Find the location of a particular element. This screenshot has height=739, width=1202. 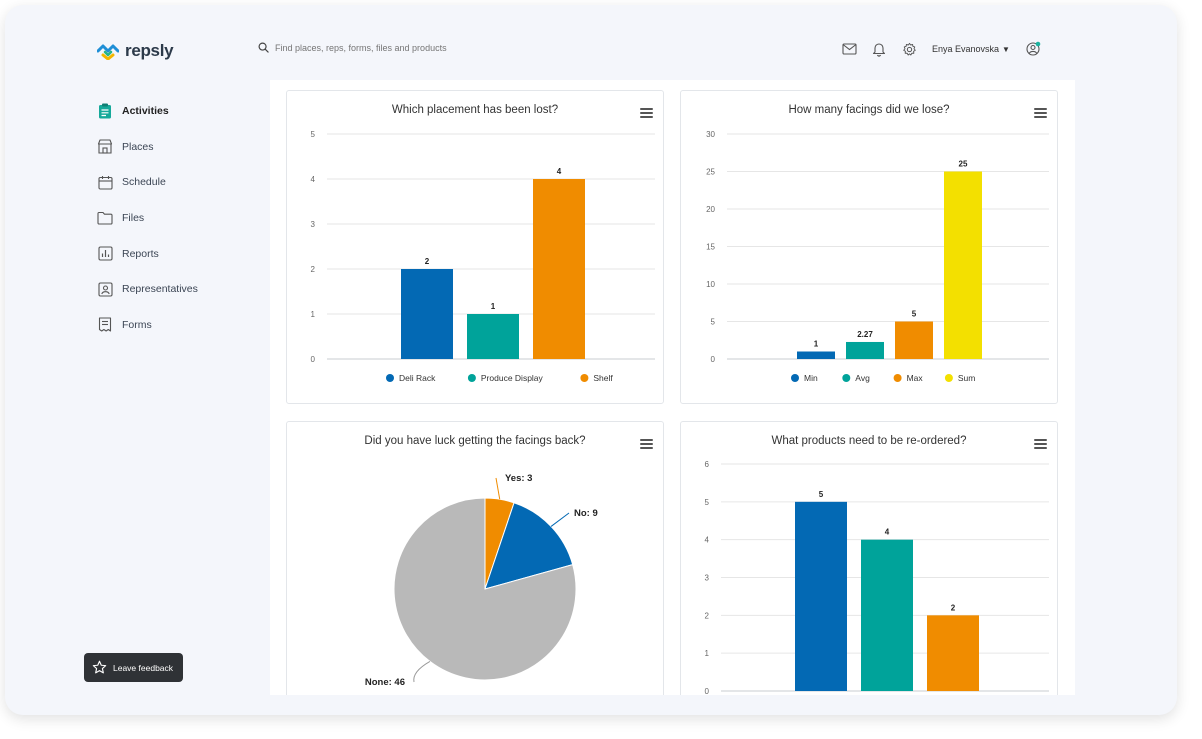

sidebar-item-label: Forms is located at coordinates (137, 324).